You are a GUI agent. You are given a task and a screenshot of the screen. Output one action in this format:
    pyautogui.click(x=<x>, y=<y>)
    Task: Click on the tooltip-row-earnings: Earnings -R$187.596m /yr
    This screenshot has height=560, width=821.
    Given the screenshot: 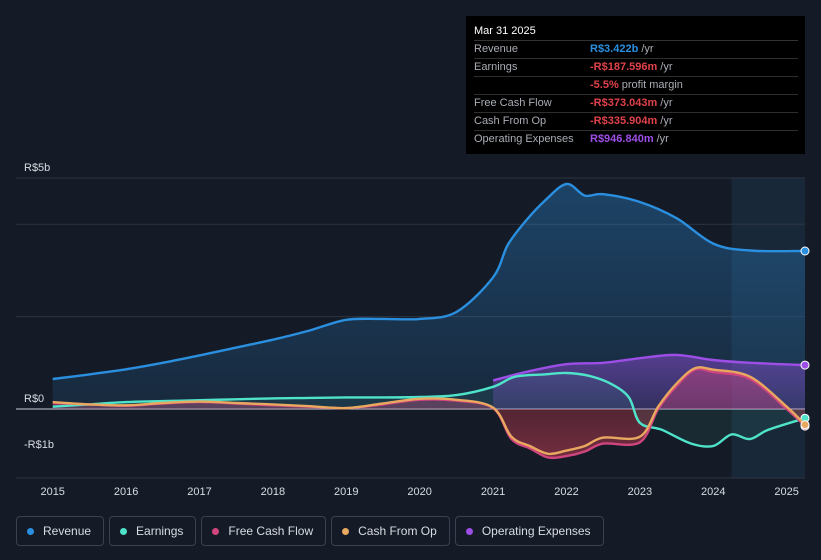 What is the action you would take?
    pyautogui.click(x=636, y=68)
    